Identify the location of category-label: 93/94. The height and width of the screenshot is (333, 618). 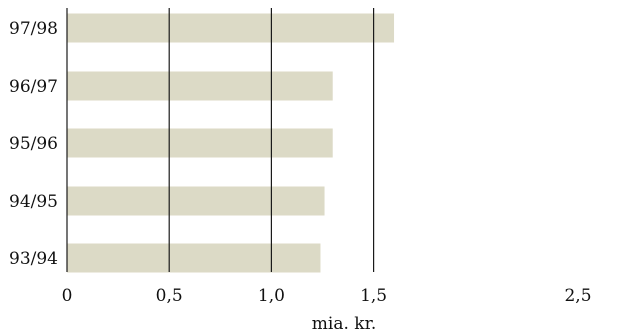
(33, 259).